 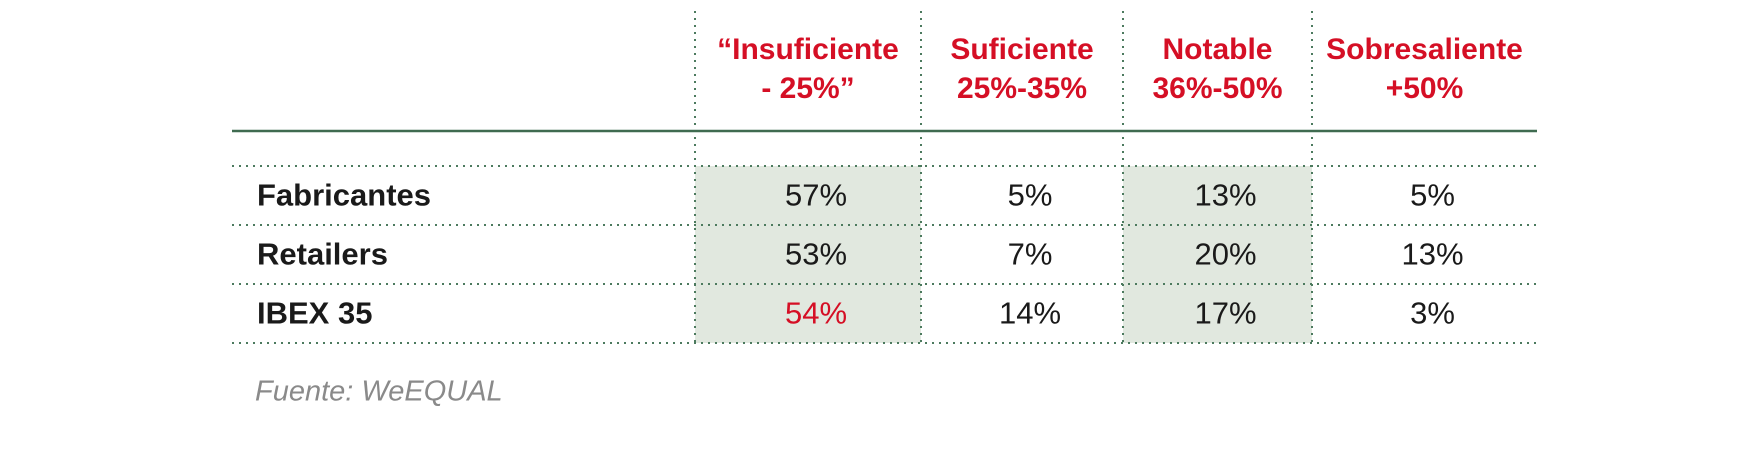 What do you see at coordinates (1022, 88) in the screenshot?
I see `column-header: 25%-35%` at bounding box center [1022, 88].